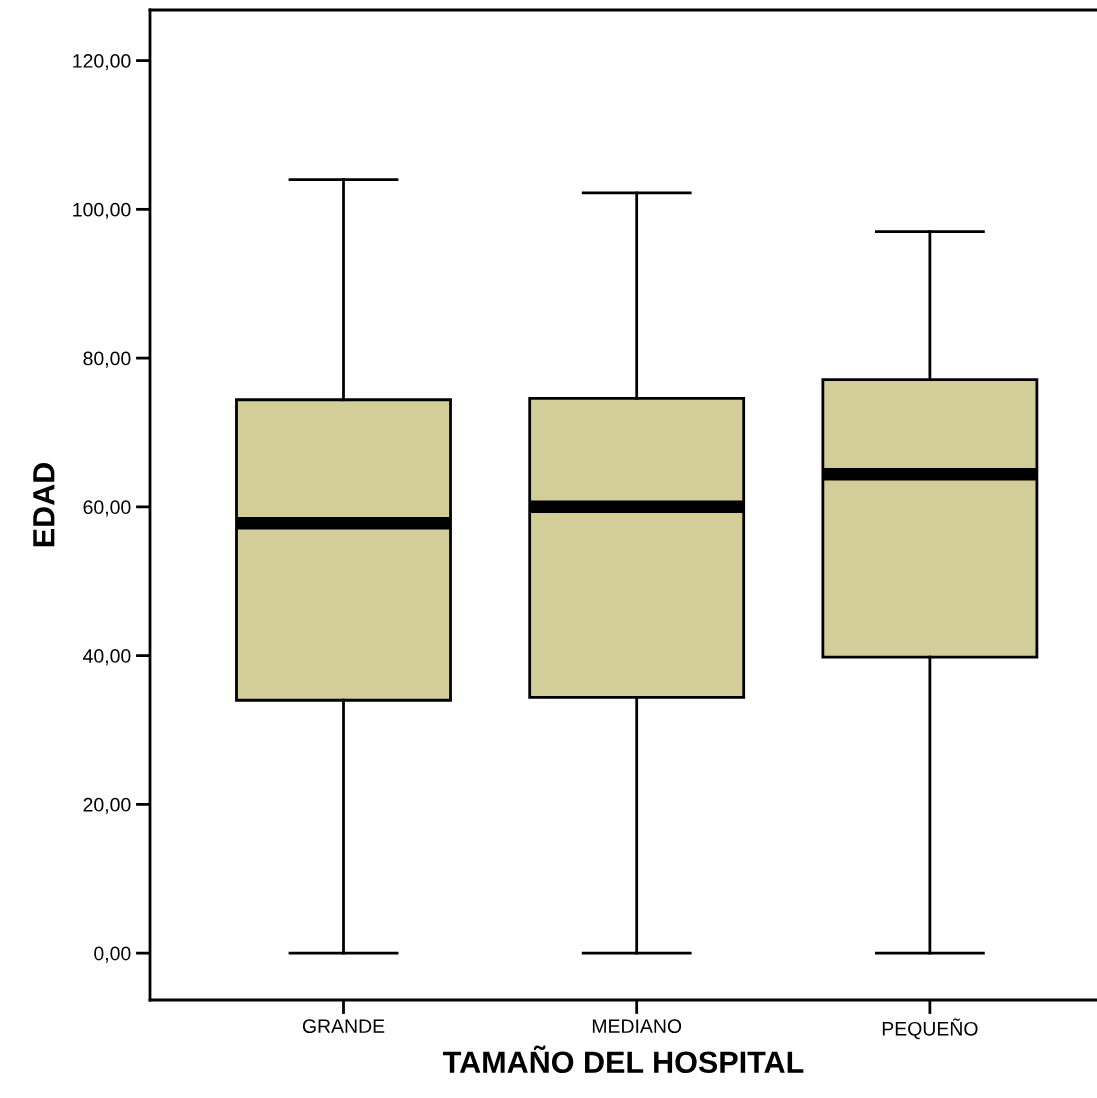 This screenshot has height=1098, width=1097. Describe the element at coordinates (44, 505) in the screenshot. I see `y-axis-title: EDAD` at that location.